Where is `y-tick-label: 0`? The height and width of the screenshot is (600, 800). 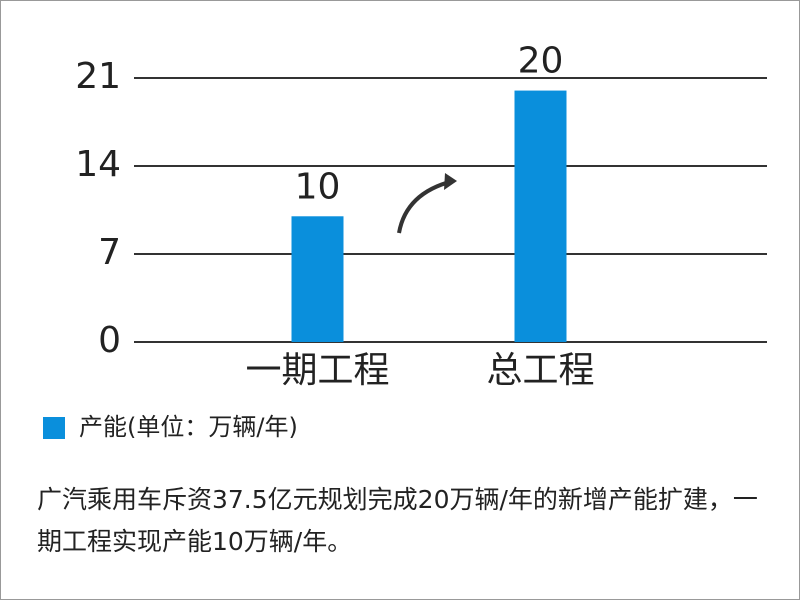
y-tick-label: 0 is located at coordinates (109, 340).